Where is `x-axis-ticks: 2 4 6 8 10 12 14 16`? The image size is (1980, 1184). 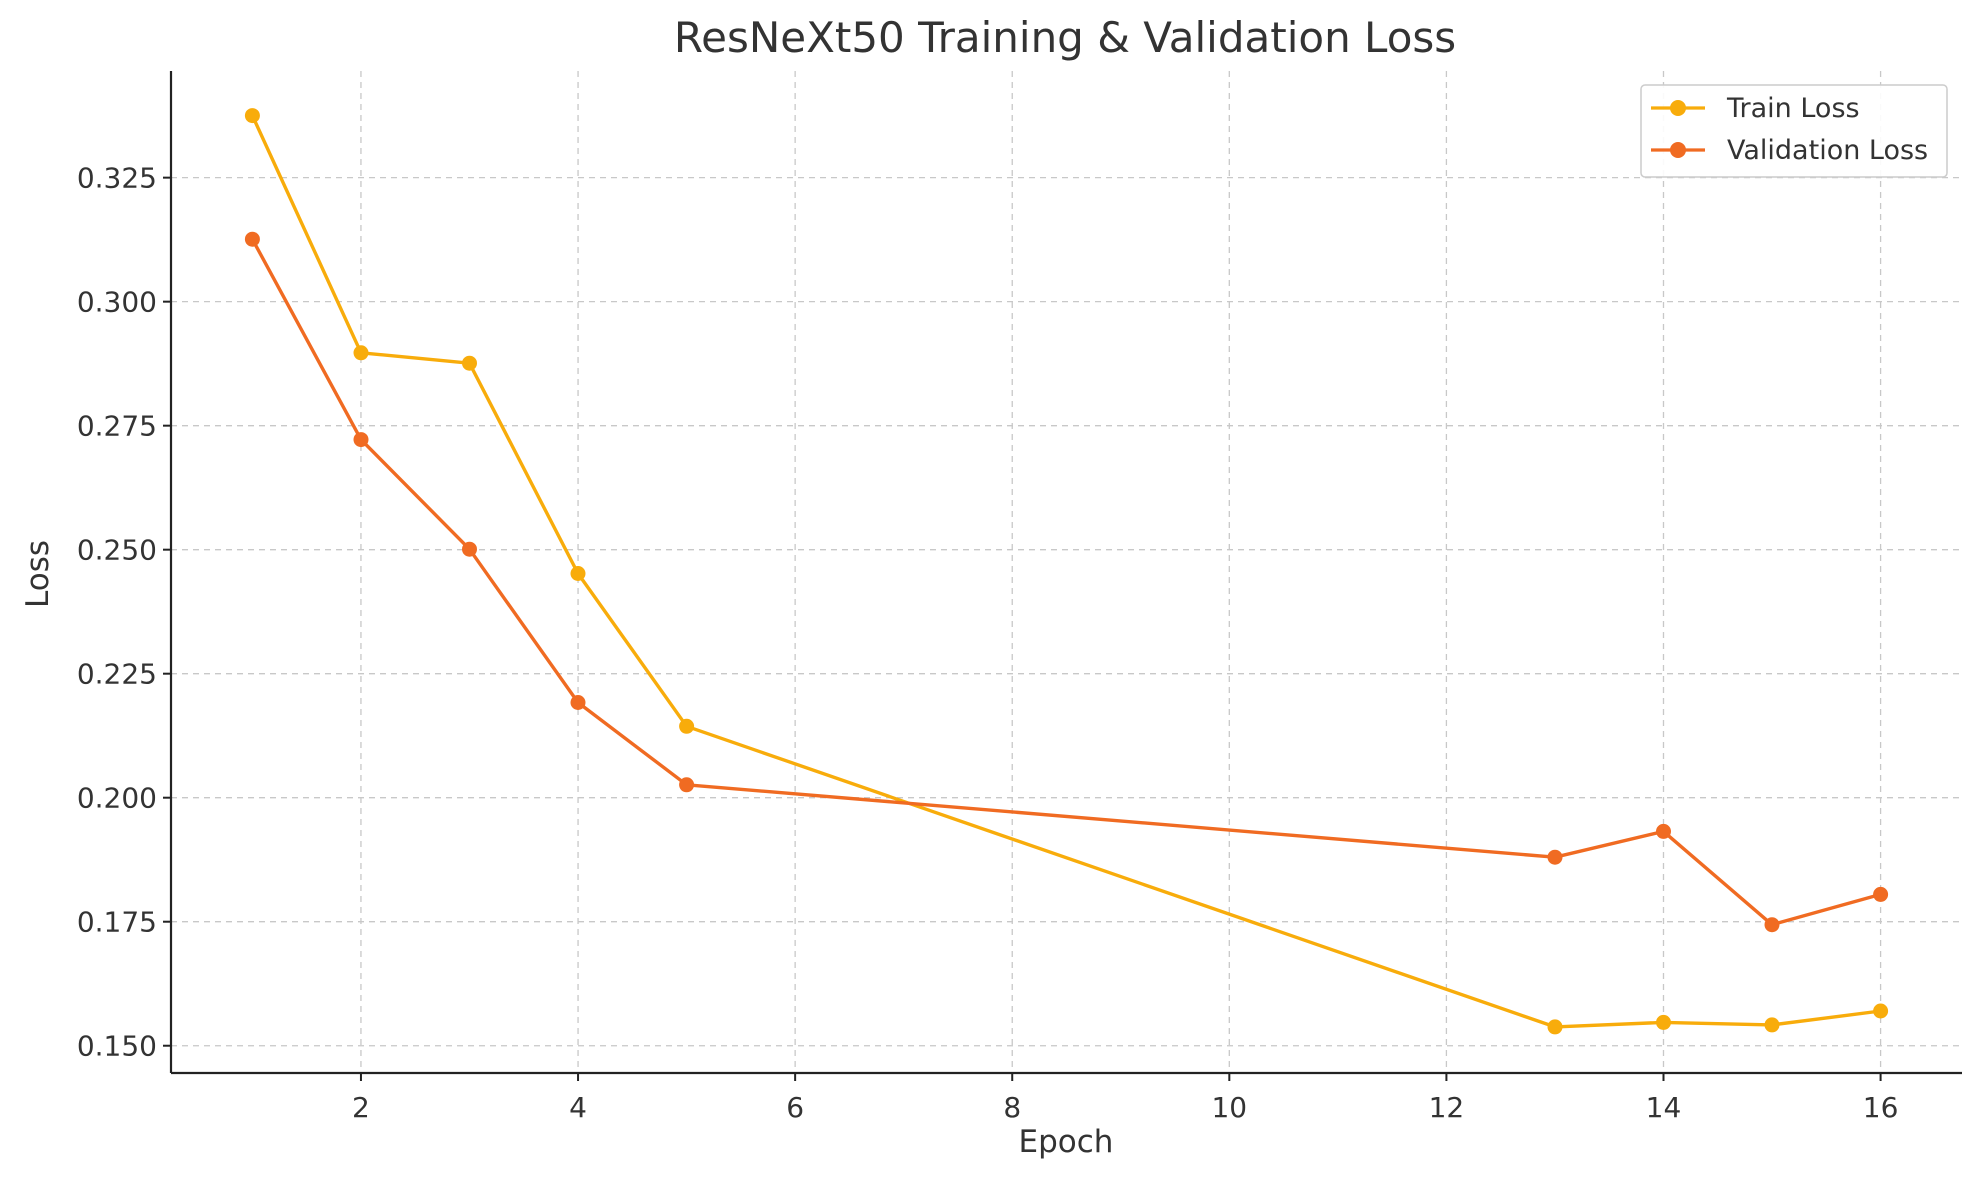 x-axis-ticks: 2 4 6 8 10 12 14 16 is located at coordinates (1125, 1098).